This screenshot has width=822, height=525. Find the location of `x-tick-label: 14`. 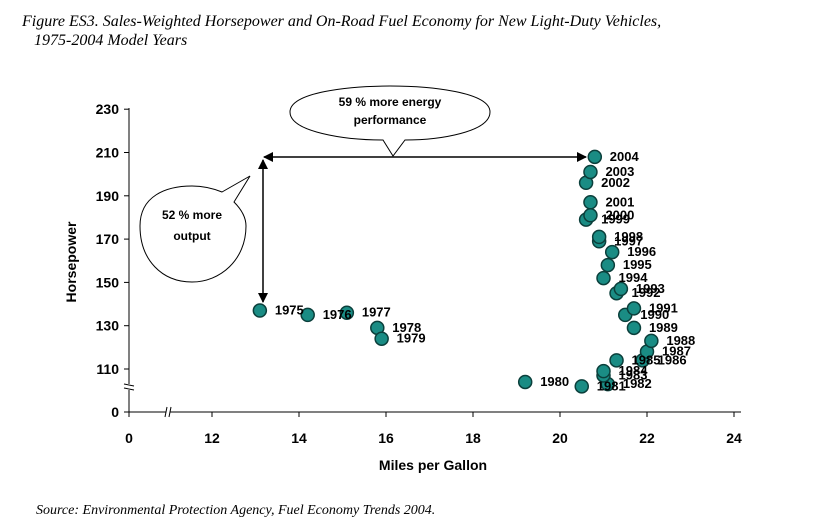

x-tick-label: 14 is located at coordinates (299, 438).